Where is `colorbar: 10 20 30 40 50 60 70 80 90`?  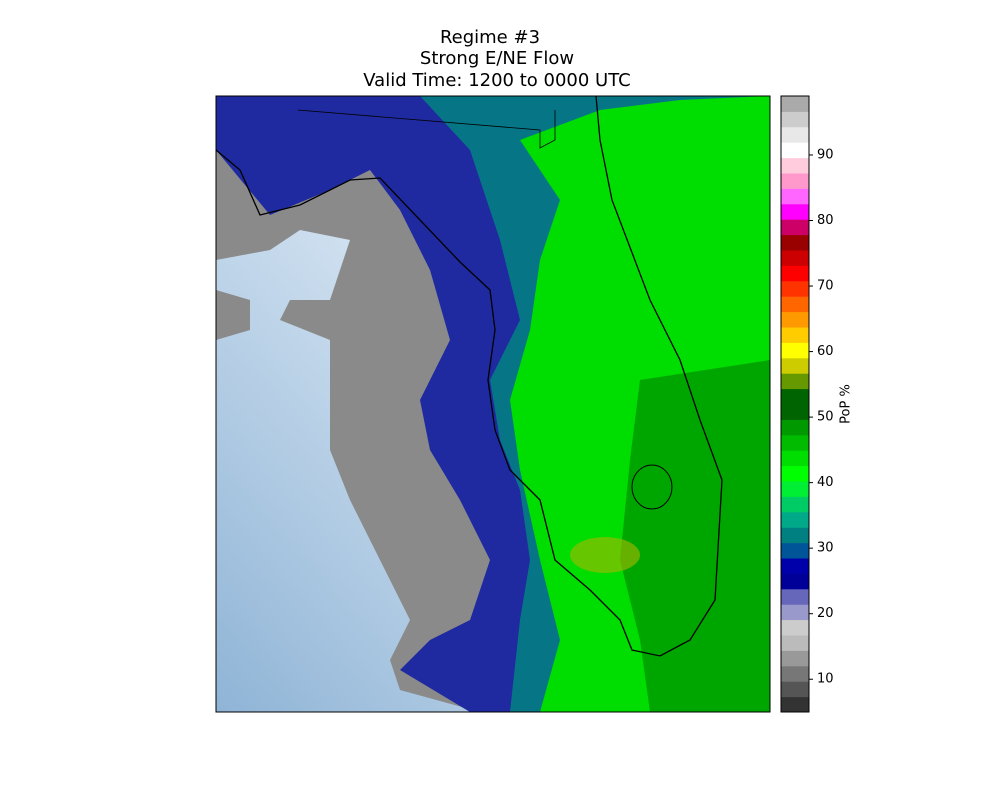 colorbar: 10 20 30 40 50 60 70 80 90 is located at coordinates (807, 404).